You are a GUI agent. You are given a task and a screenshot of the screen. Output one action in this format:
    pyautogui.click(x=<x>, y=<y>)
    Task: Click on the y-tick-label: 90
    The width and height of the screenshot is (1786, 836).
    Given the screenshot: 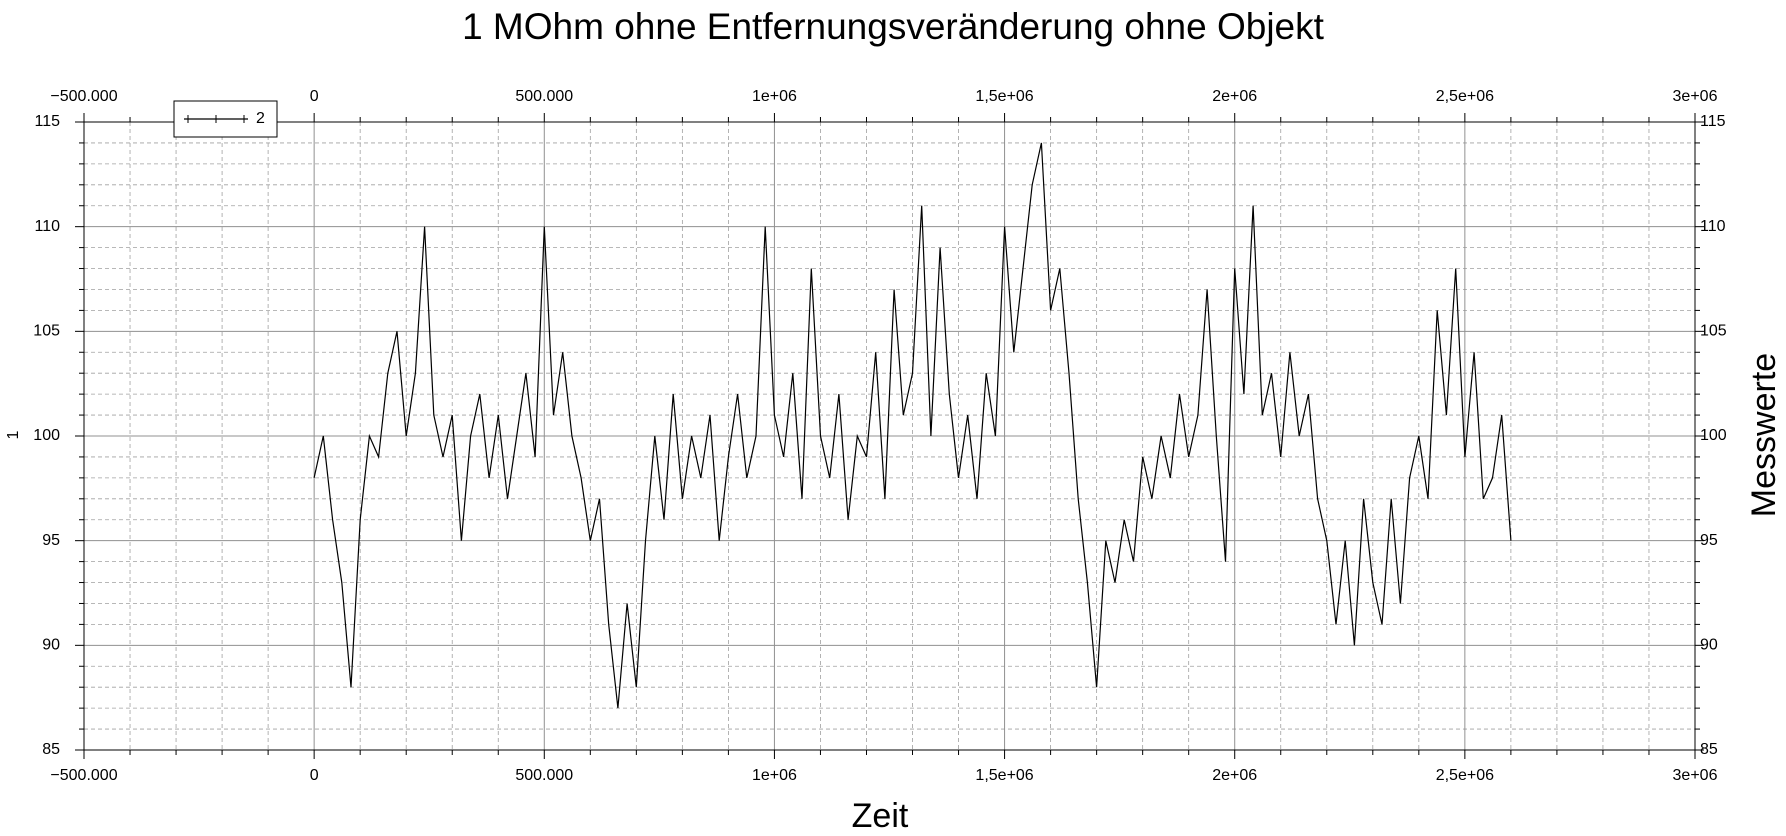 What is the action you would take?
    pyautogui.click(x=51, y=645)
    